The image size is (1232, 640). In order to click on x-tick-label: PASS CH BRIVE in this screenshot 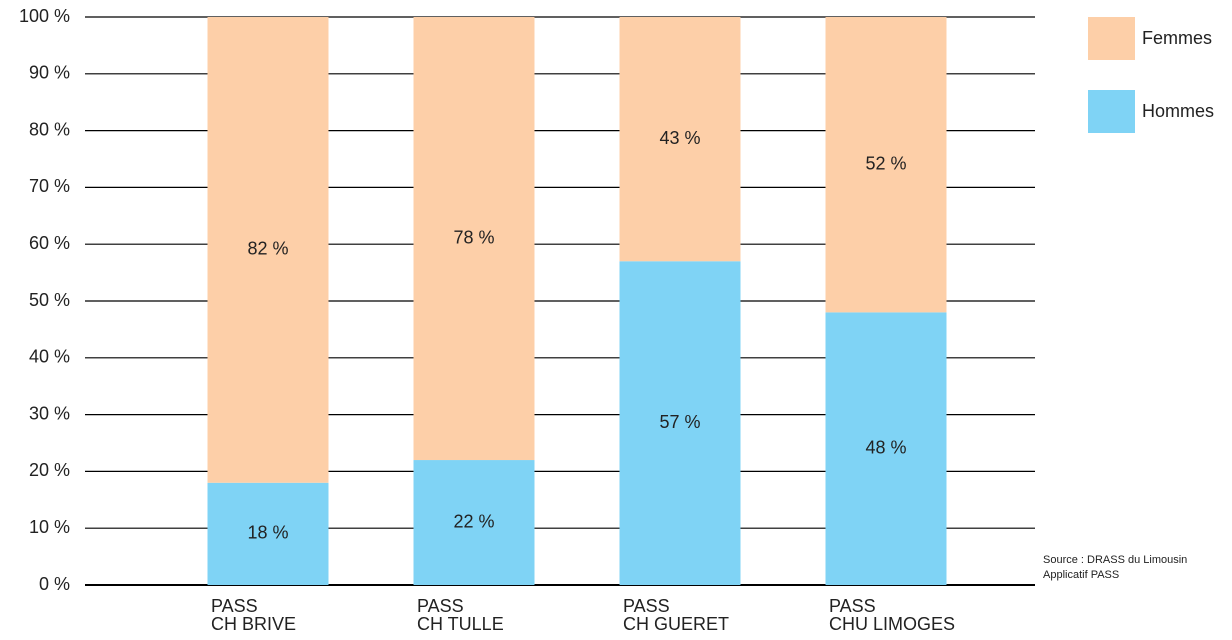, I will do `click(254, 615)`.